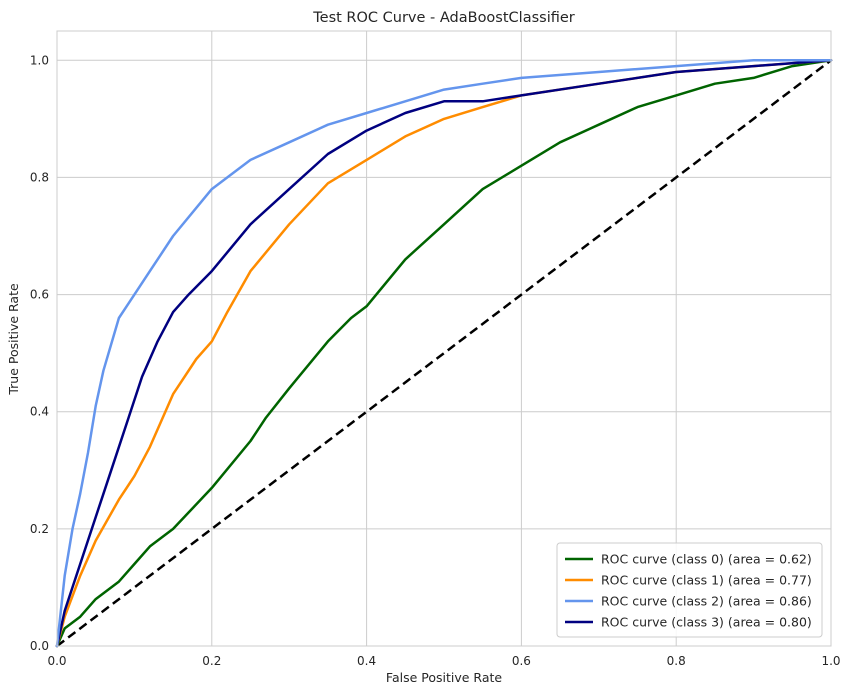  What do you see at coordinates (39, 177) in the screenshot?
I see `y-tick-label: 0.8` at bounding box center [39, 177].